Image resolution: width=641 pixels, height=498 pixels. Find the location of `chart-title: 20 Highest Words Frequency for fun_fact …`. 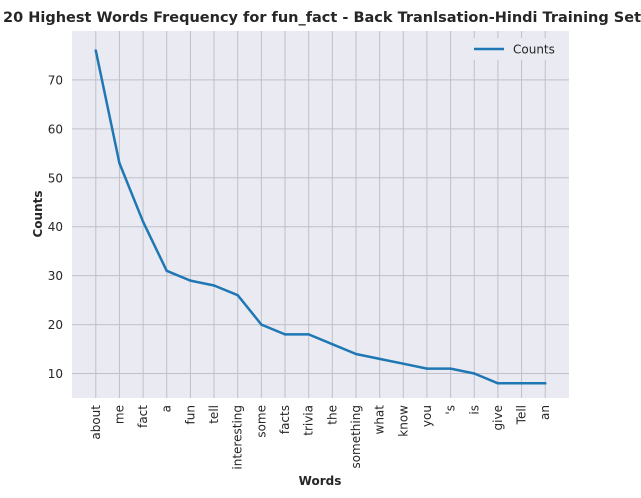

chart-title: 20 Highest Words Frequency for fun_fact … is located at coordinates (322, 18).